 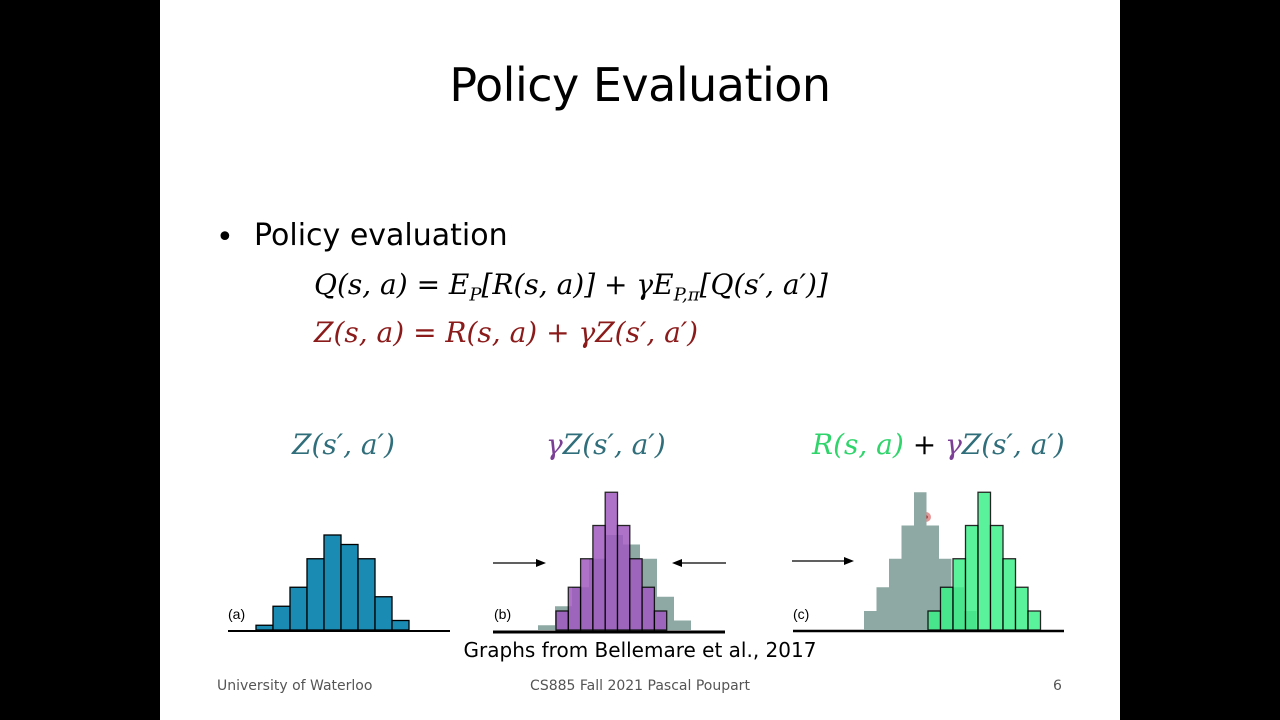 What do you see at coordinates (640, 650) in the screenshot?
I see `figure-caption: Graphs from Bellemare et al., 2017` at bounding box center [640, 650].